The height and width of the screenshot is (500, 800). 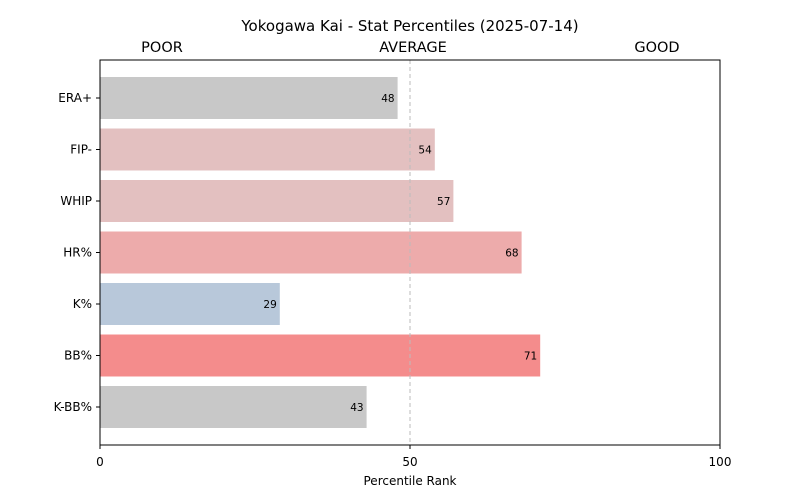 What do you see at coordinates (720, 462) in the screenshot?
I see `x-tick-label-100: 100` at bounding box center [720, 462].